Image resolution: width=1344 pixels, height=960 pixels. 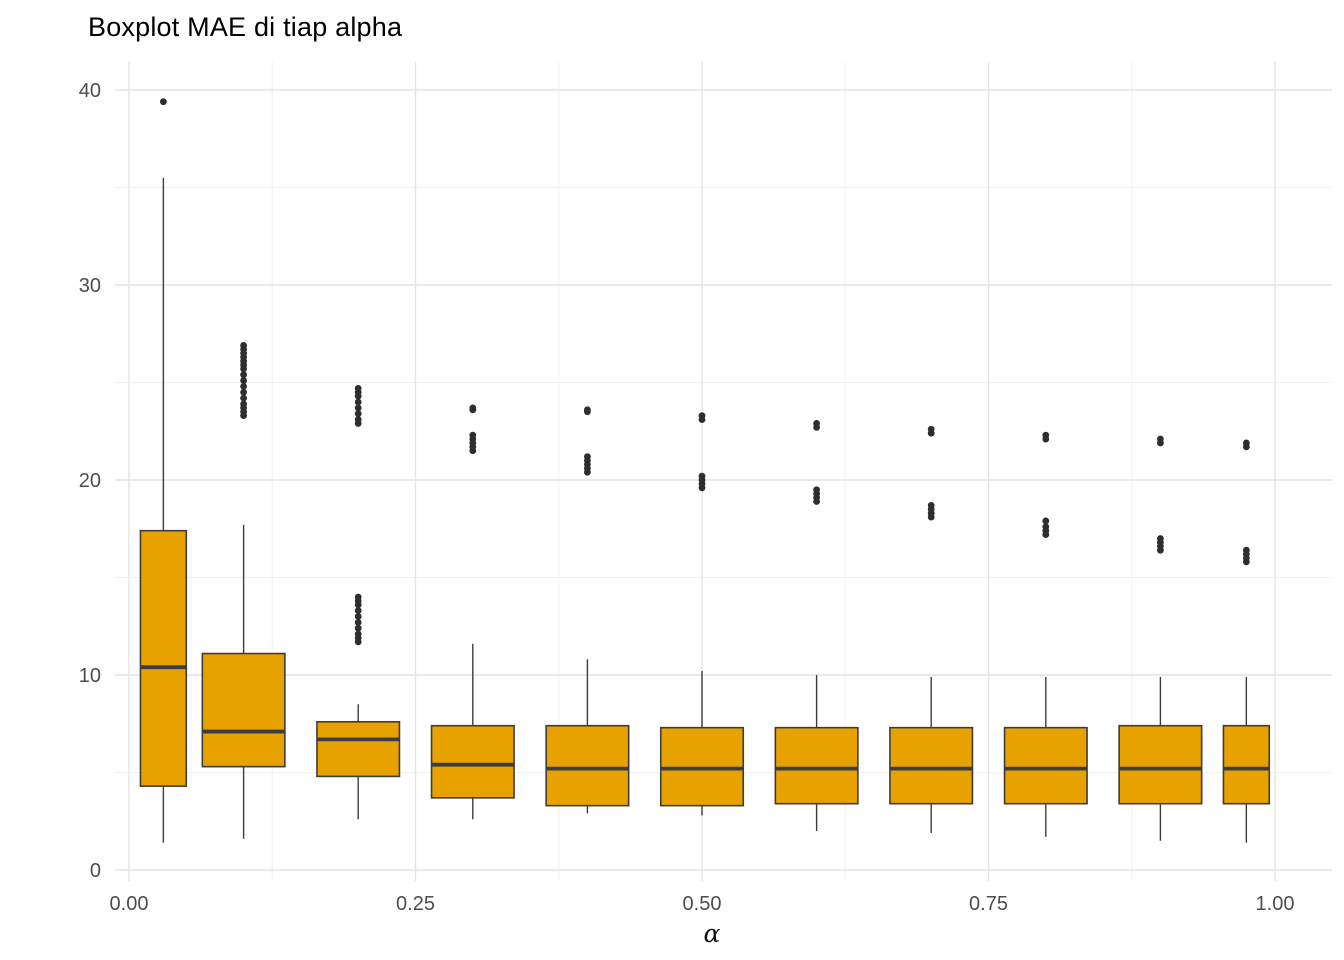 What do you see at coordinates (95, 871) in the screenshot?
I see `y-tick-label: 0` at bounding box center [95, 871].